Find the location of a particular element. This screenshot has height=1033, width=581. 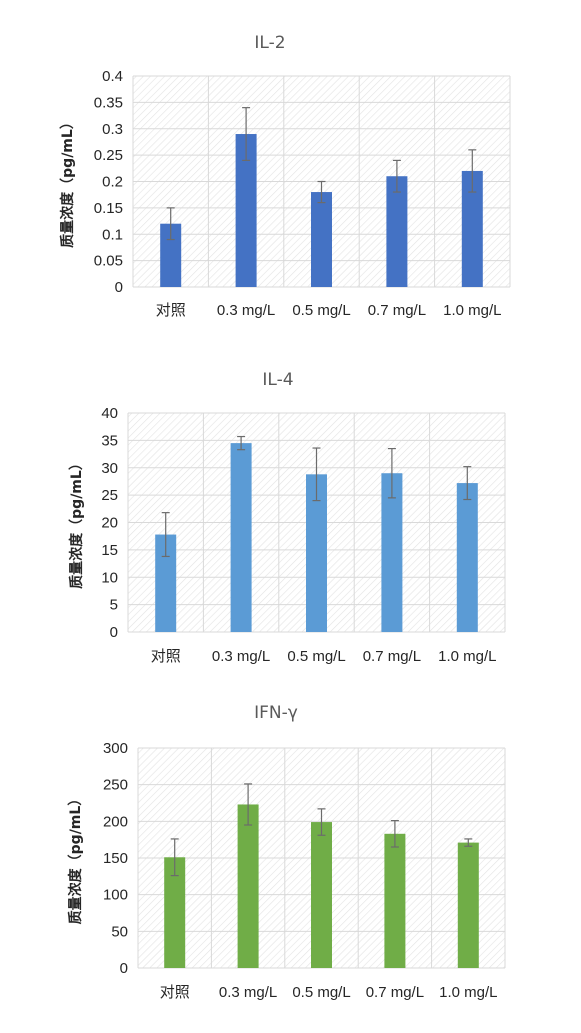

y-tick-label: 0.25 is located at coordinates (108, 155).